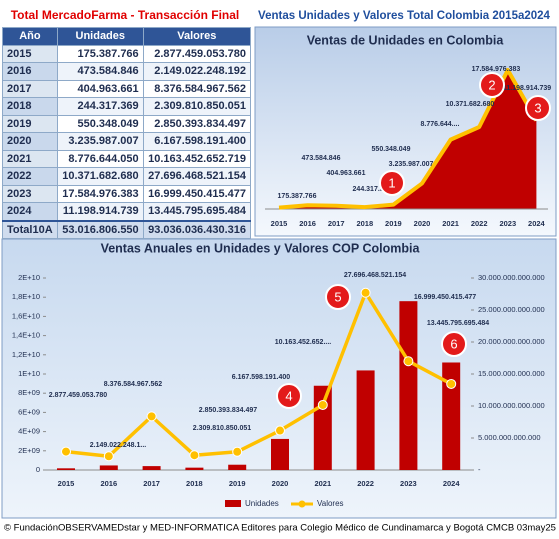 This screenshot has height=539, width=559. Describe the element at coordinates (100, 88) in the screenshot. I see `table-cell: 404.963.661` at that location.